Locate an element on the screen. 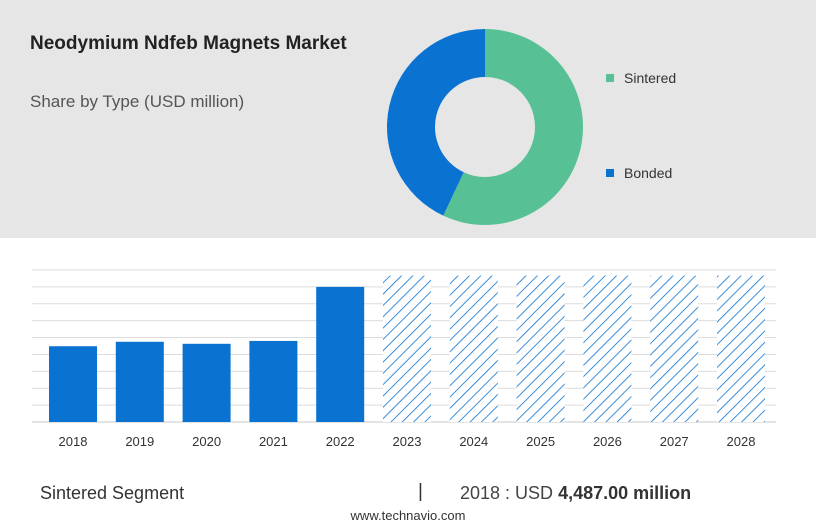 The width and height of the screenshot is (816, 528). donut-chart is located at coordinates (485, 127).